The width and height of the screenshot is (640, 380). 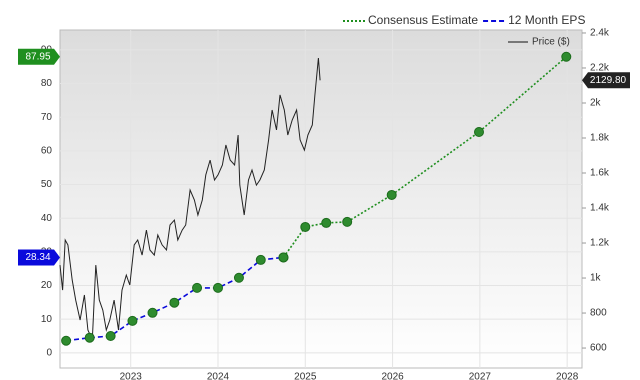 I want to click on legend-label: 12 Month EPS, so click(x=546, y=20).